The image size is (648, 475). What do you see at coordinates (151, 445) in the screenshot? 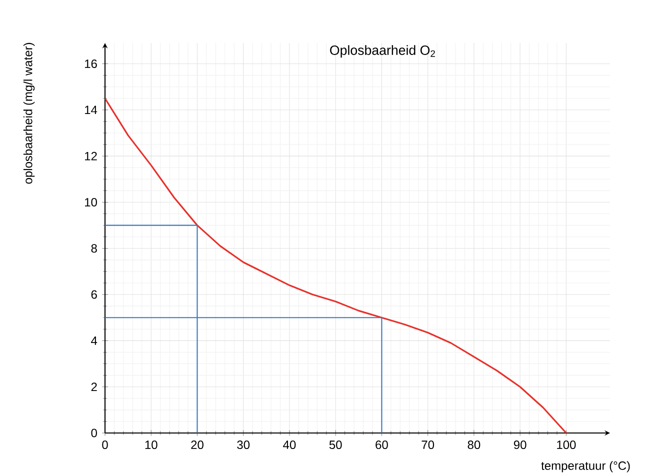
I see `x-tick-label: 10` at bounding box center [151, 445].